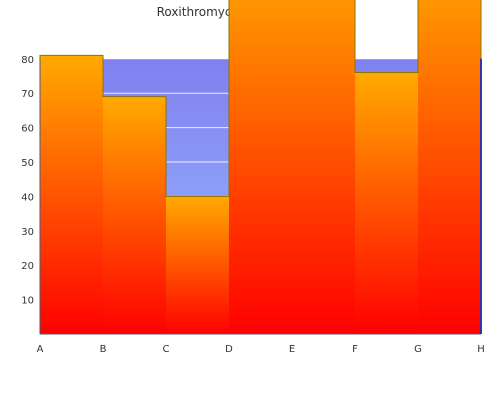  Describe the element at coordinates (103, 349) in the screenshot. I see `x-tick-label-B: B` at that location.